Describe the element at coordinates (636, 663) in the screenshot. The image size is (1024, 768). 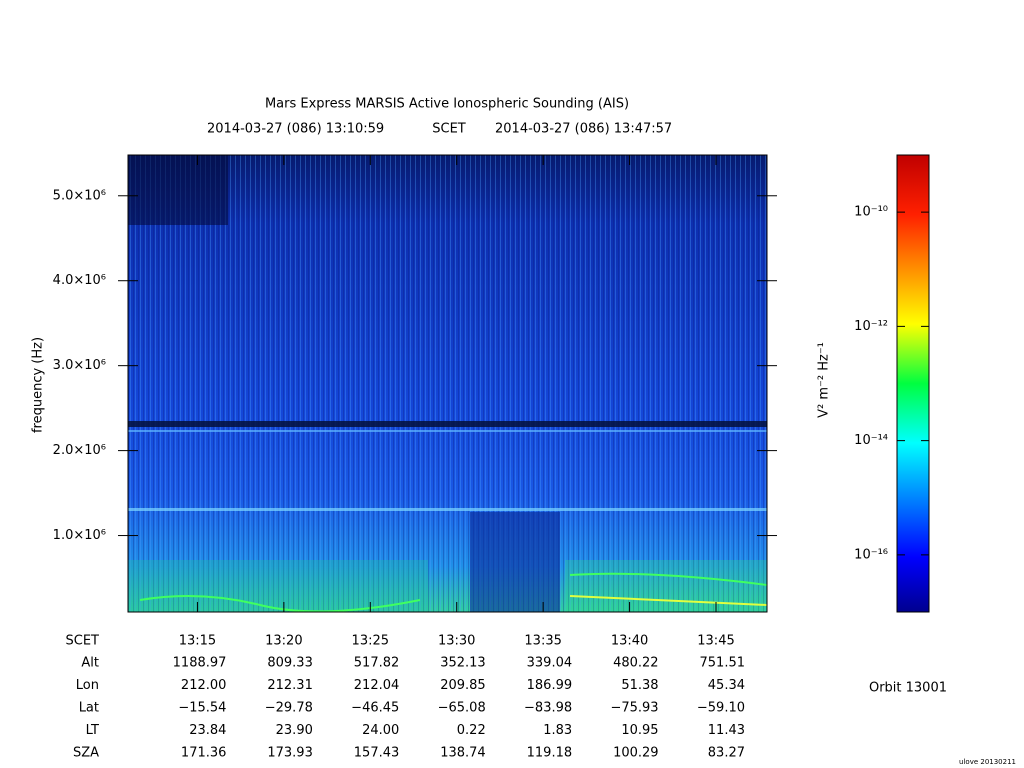
I see `ephemeris-value: 480.22` at that location.